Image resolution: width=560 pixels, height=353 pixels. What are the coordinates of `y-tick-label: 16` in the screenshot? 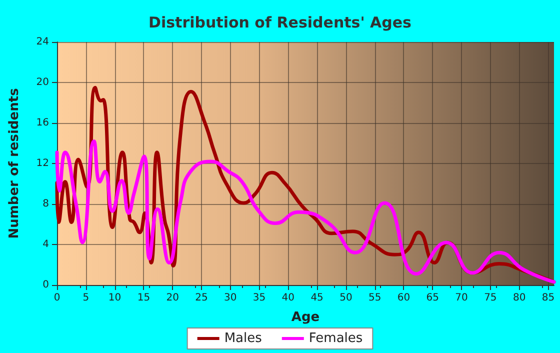 It's located at (42, 123).